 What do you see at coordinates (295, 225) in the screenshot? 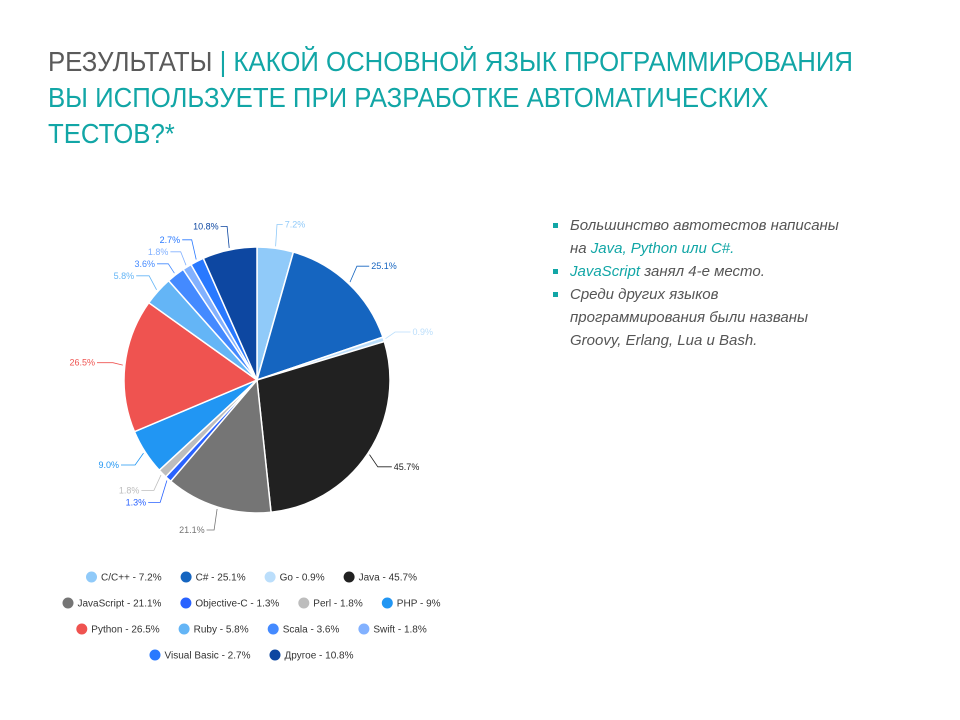
I see `pie-slice-label: 7.2%` at bounding box center [295, 225].